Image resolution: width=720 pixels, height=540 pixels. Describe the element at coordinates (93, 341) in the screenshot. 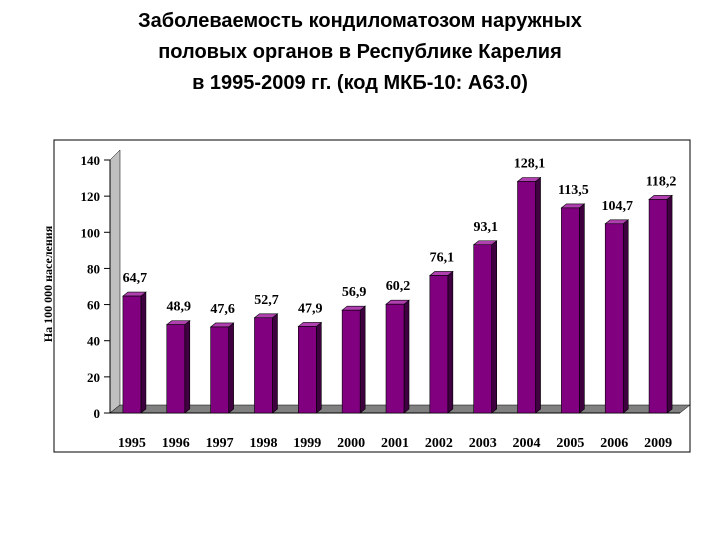

I see `y-tick-label: 40` at that location.